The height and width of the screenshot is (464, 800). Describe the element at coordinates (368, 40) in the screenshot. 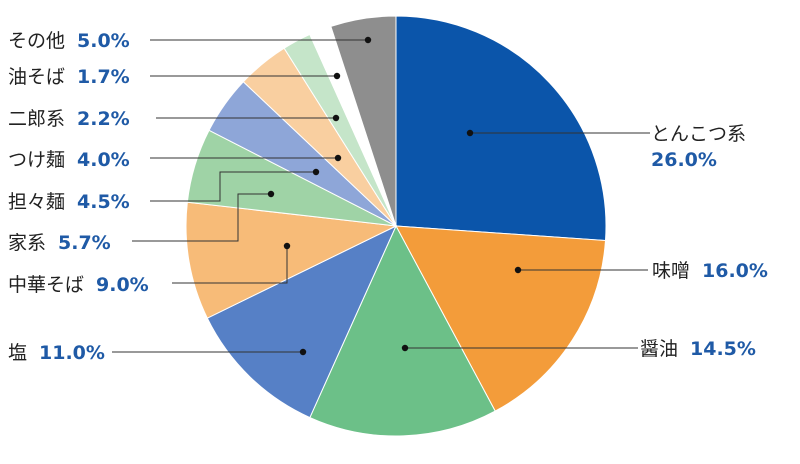

I see `slice-11-leader-dot` at that location.